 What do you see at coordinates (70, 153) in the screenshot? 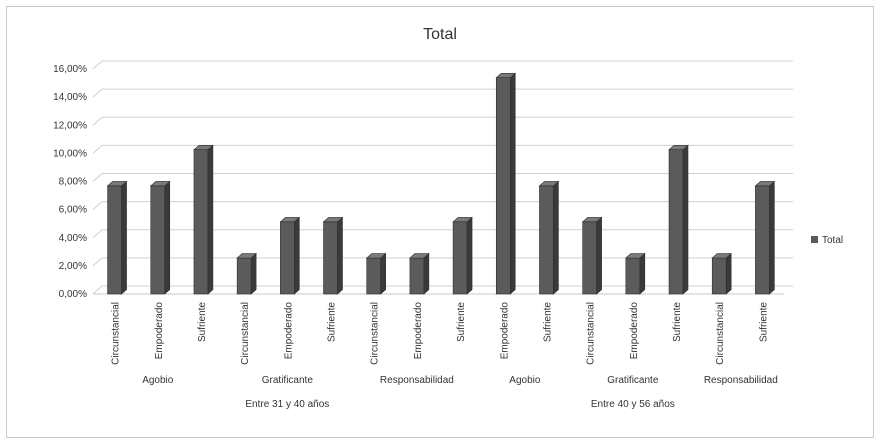
I see `y-tick-label: 10,00%` at bounding box center [70, 153].